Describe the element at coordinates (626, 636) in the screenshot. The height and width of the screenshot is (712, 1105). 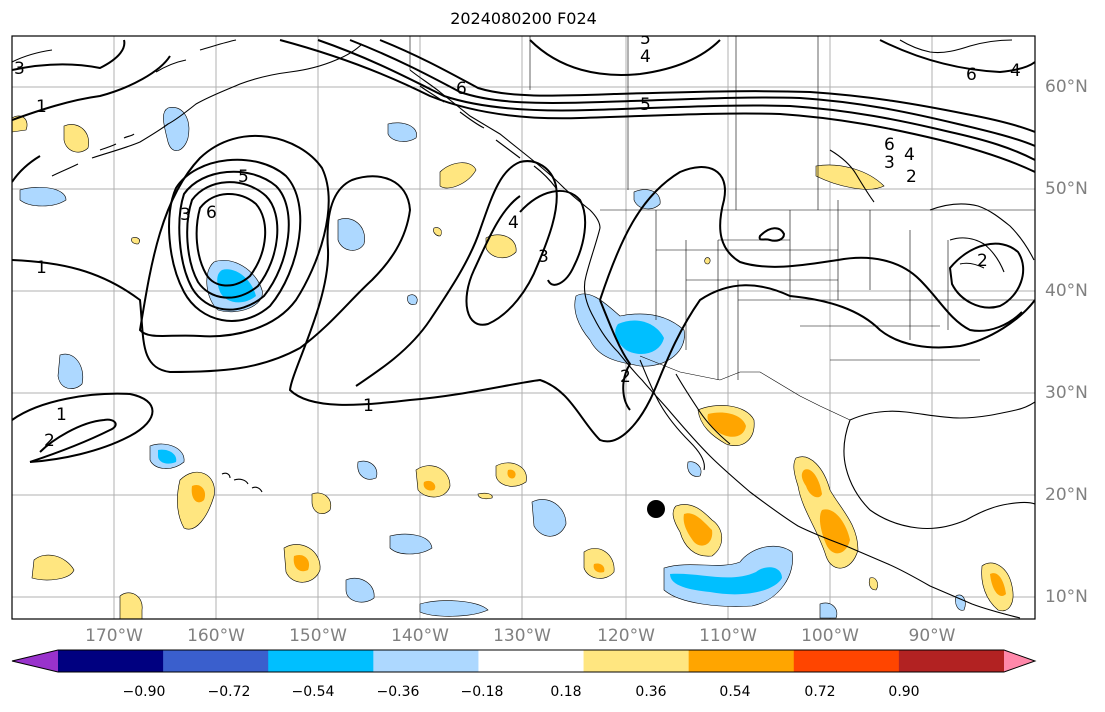
I see `lon-label: 120°W` at that location.